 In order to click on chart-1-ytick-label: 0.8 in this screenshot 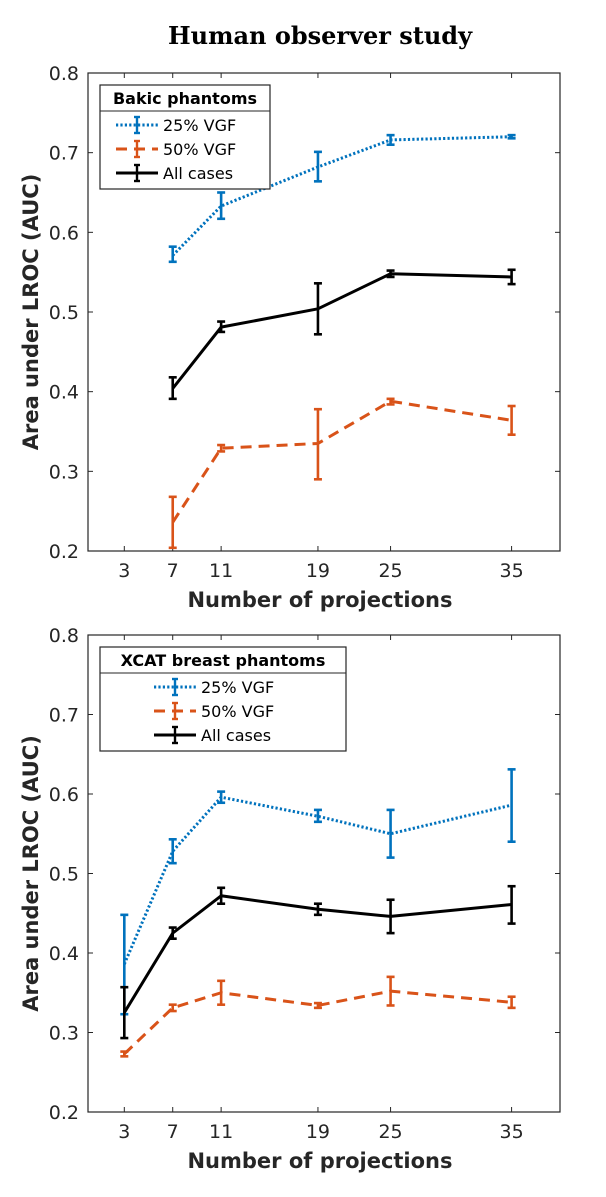, I will do `click(64, 636)`.